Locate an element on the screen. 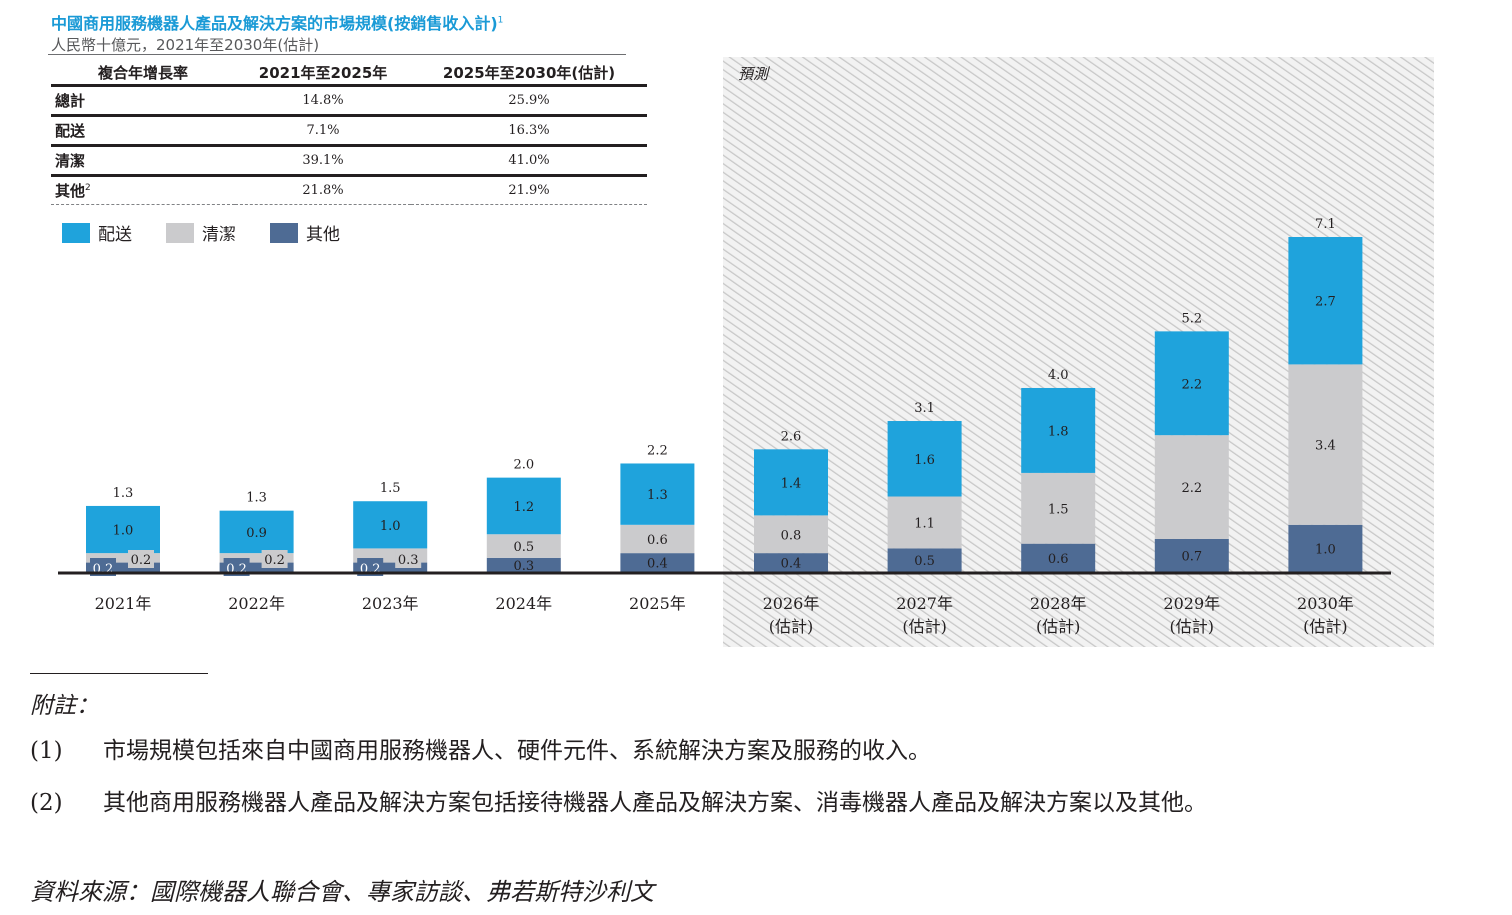 Image resolution: width=1512 pixels, height=915 pixels. legend-item-delivery: 配送 is located at coordinates (97, 232).